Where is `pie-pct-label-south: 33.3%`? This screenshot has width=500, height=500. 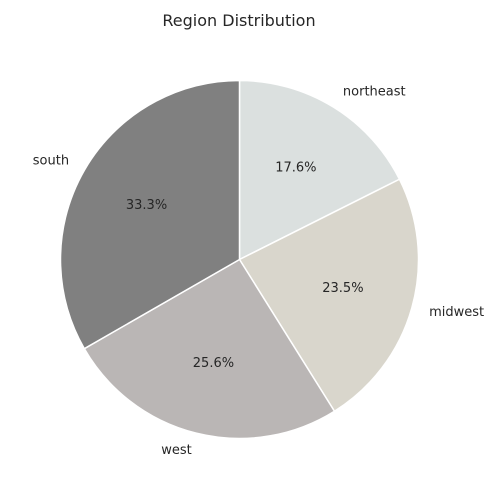
pie-pct-label-south: 33.3% is located at coordinates (146, 205).